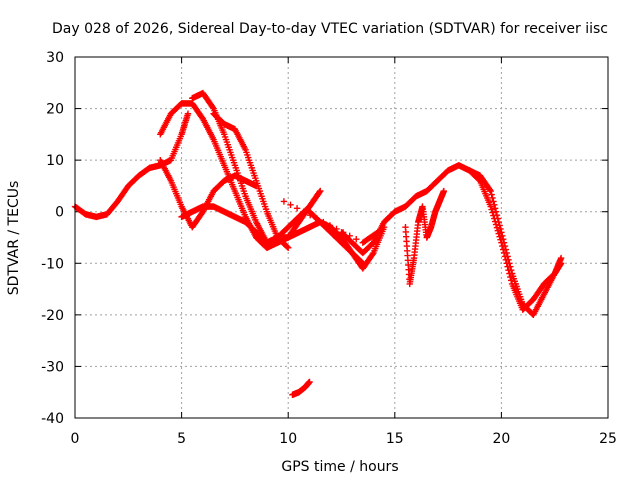 This screenshot has width=640, height=480. Describe the element at coordinates (339, 467) in the screenshot. I see `x-axis-label: GPS time / hours` at that location.